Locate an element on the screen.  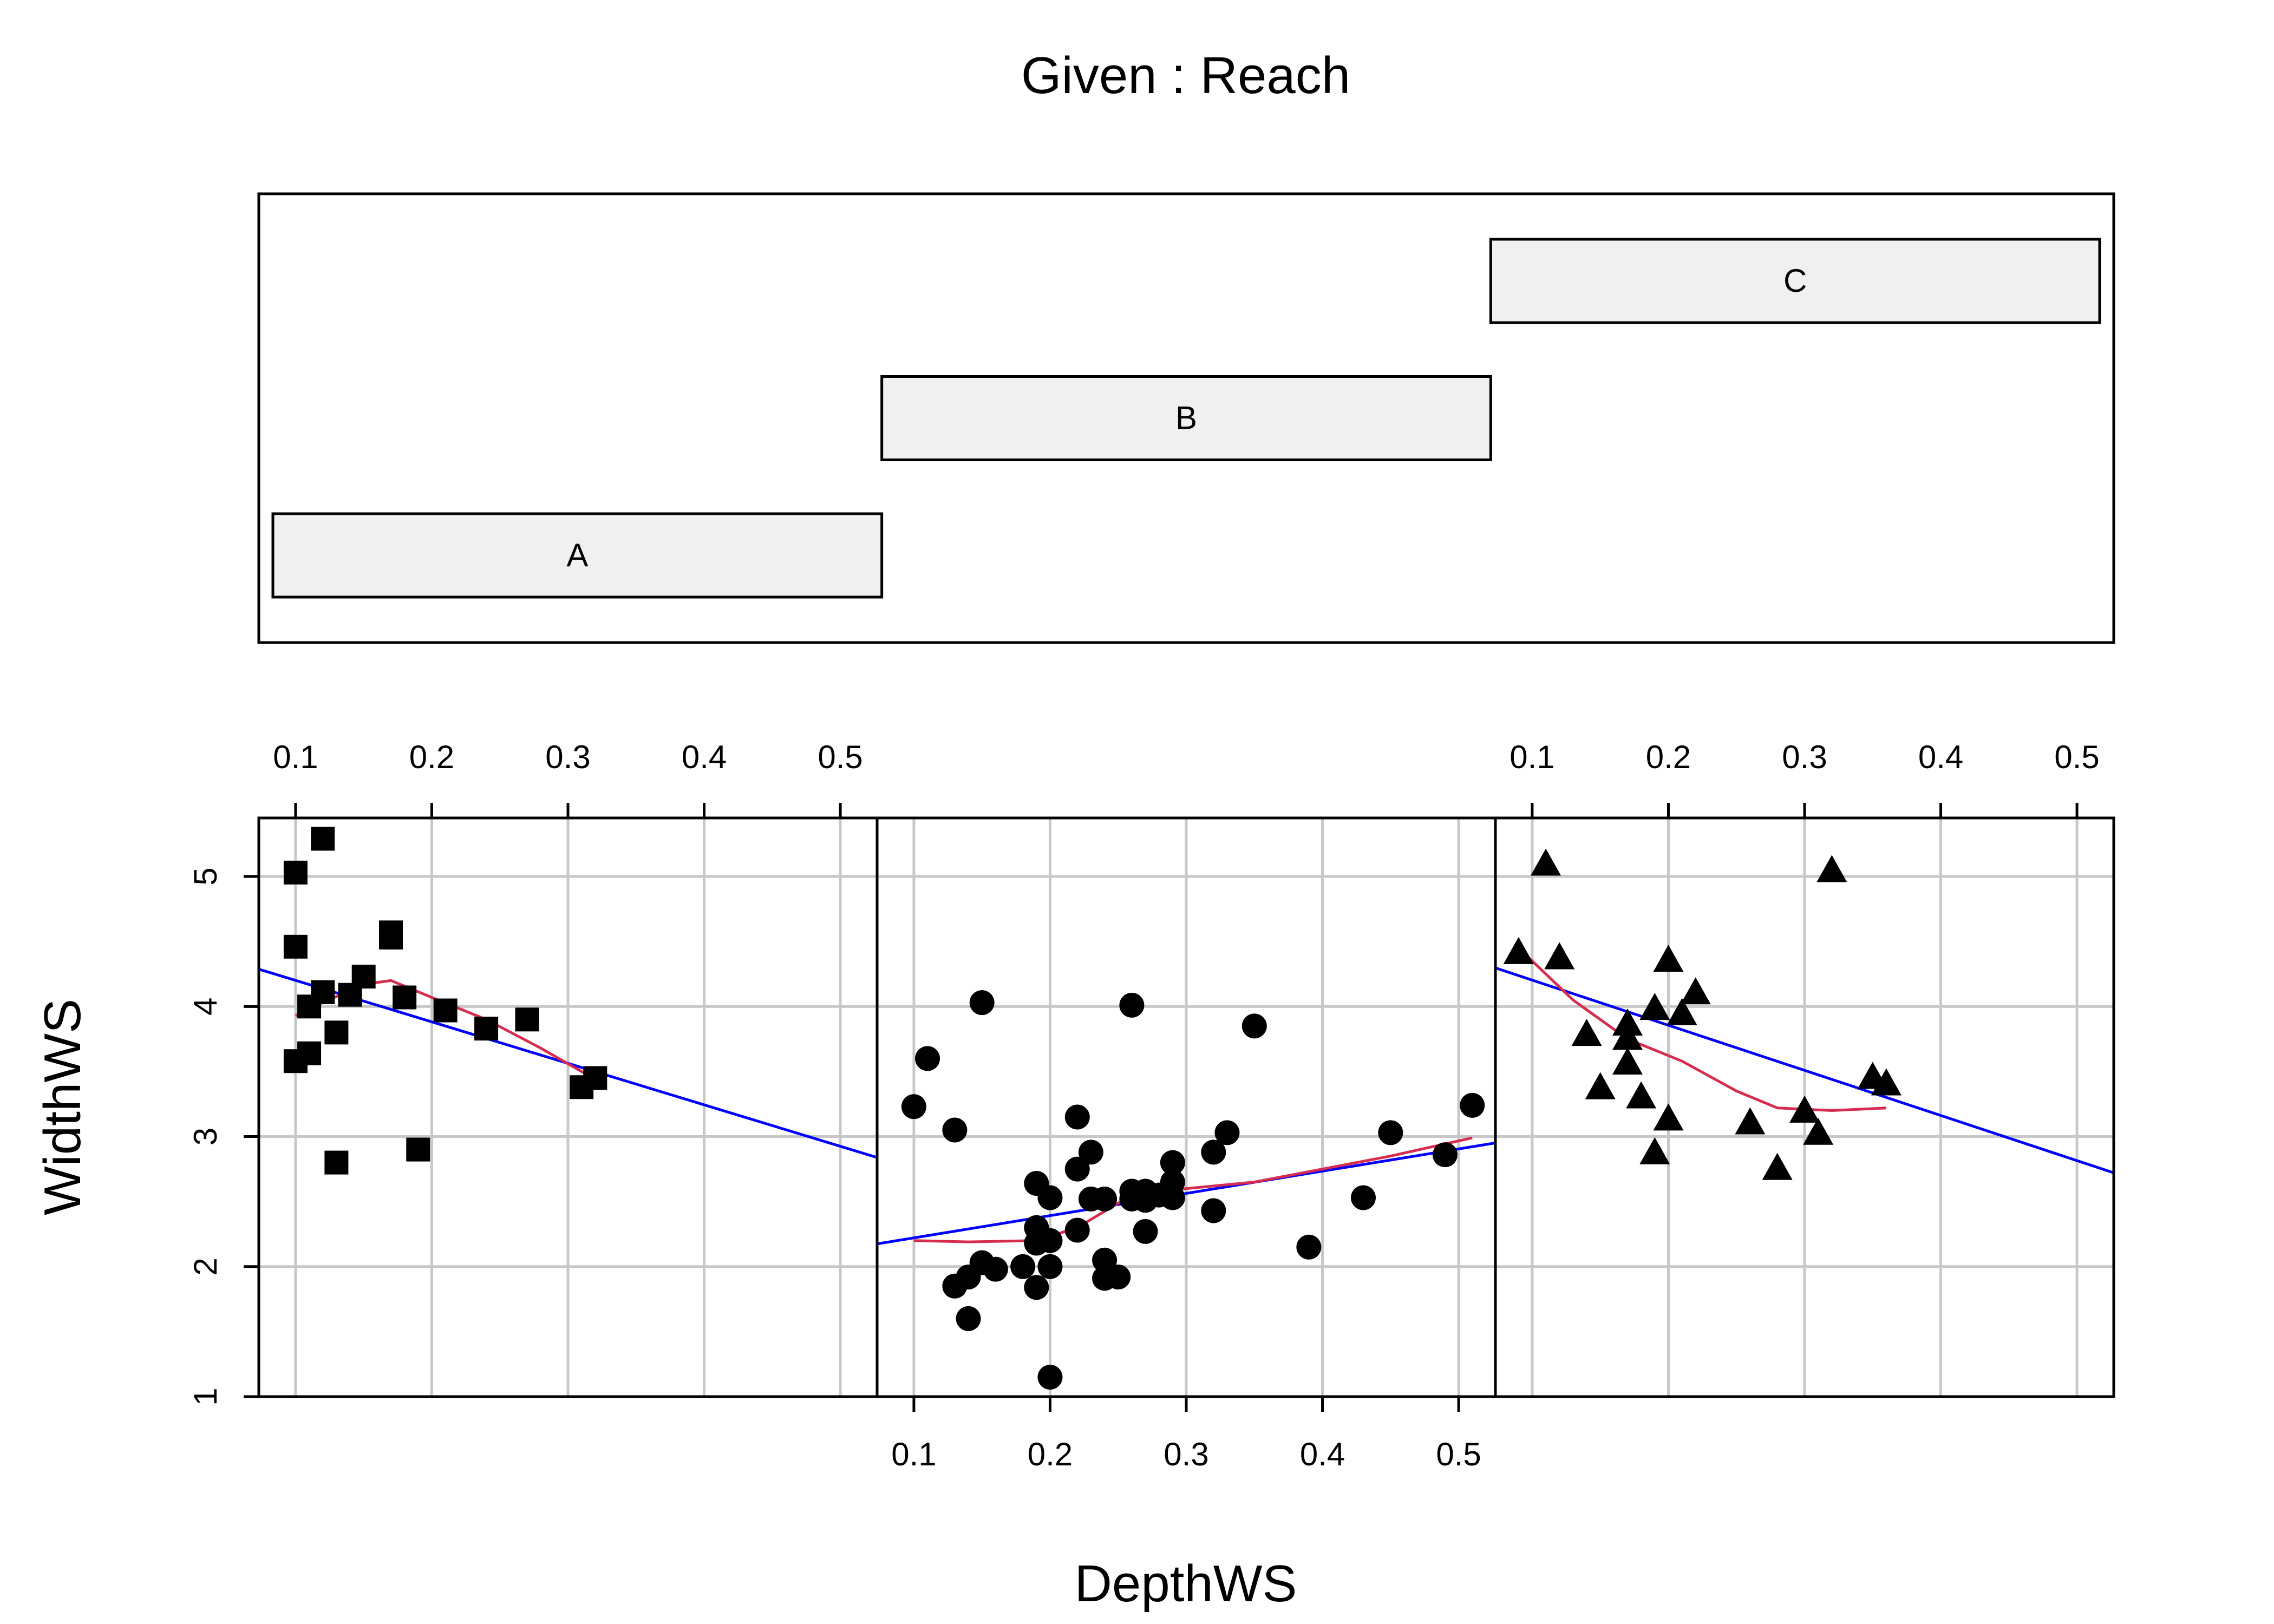
chart-title: Given : Reach is located at coordinates (1186, 76).